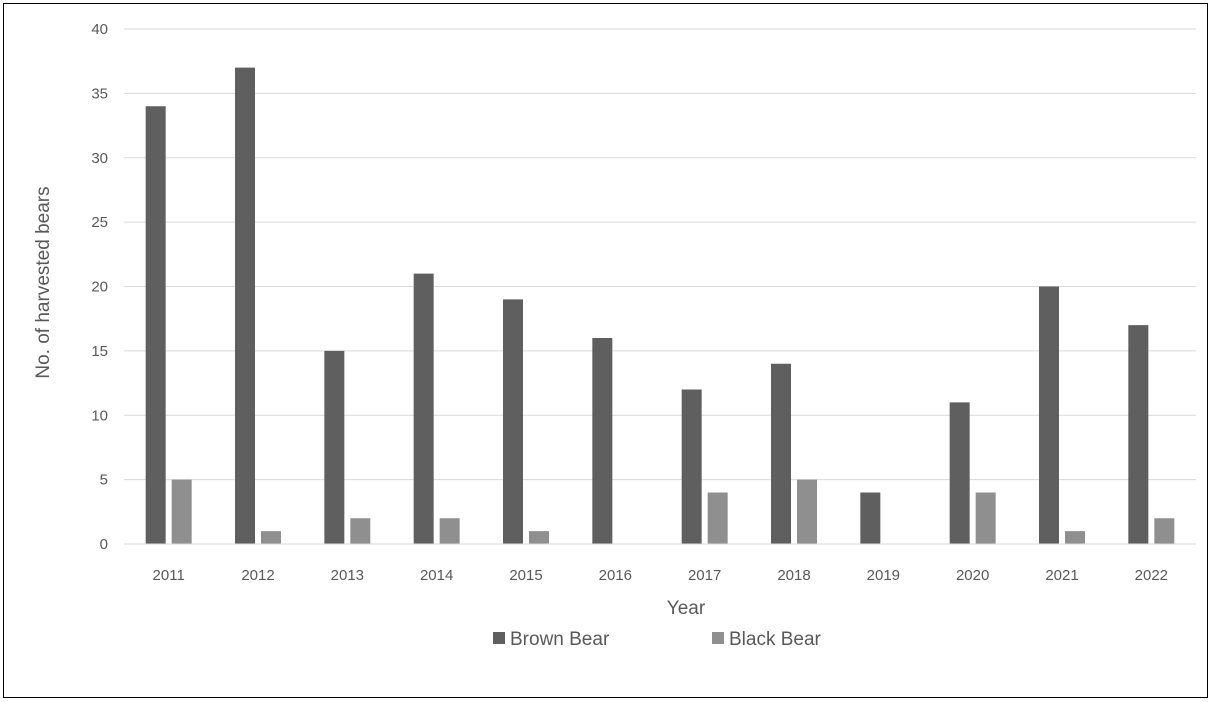 The height and width of the screenshot is (702, 1213). What do you see at coordinates (155, 325) in the screenshot?
I see `bar-brown-bear-2011` at bounding box center [155, 325].